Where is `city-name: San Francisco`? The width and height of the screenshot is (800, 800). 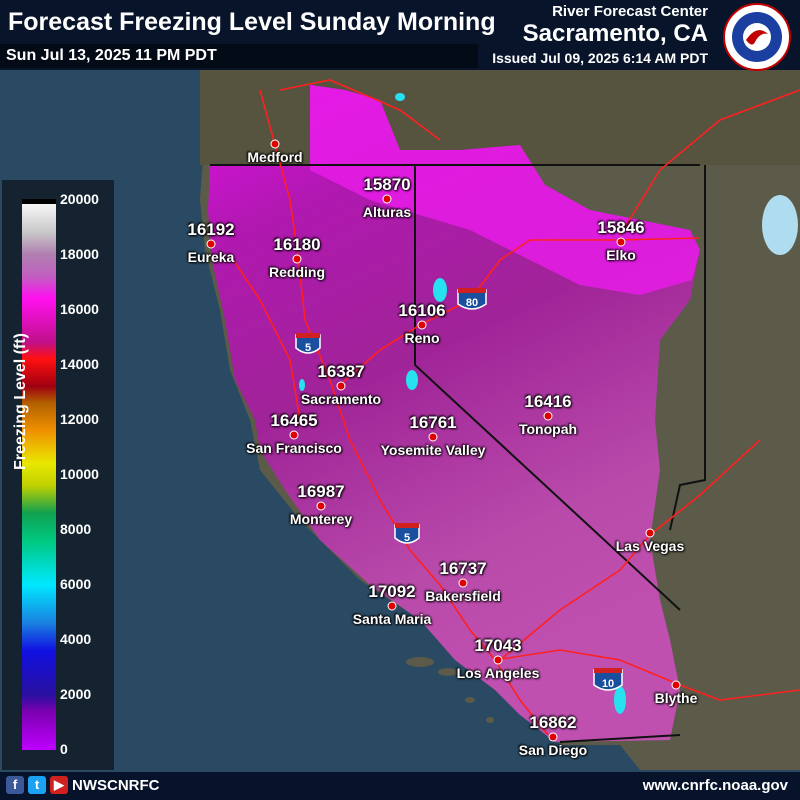 city-name: San Francisco is located at coordinates (294, 448).